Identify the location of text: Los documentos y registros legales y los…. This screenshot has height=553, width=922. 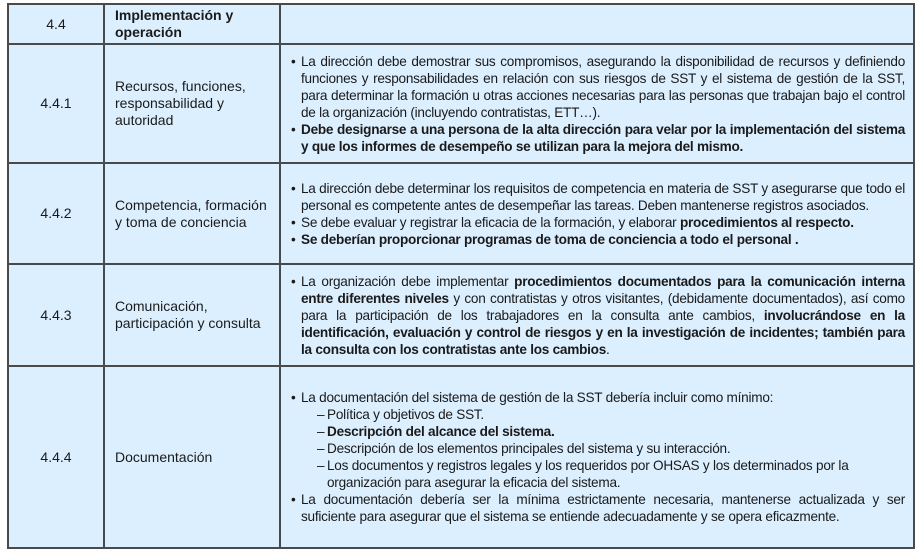
(588, 474).